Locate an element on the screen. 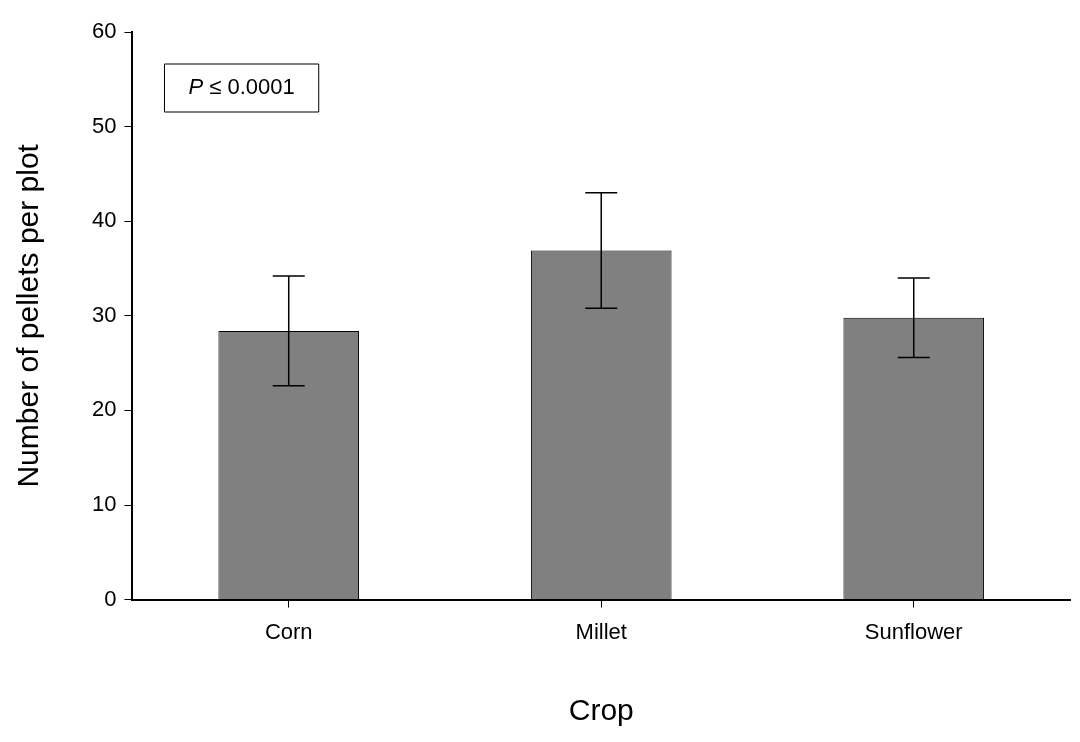 The height and width of the screenshot is (742, 1080). annotation: P ≤ 0.0001 is located at coordinates (241, 87).